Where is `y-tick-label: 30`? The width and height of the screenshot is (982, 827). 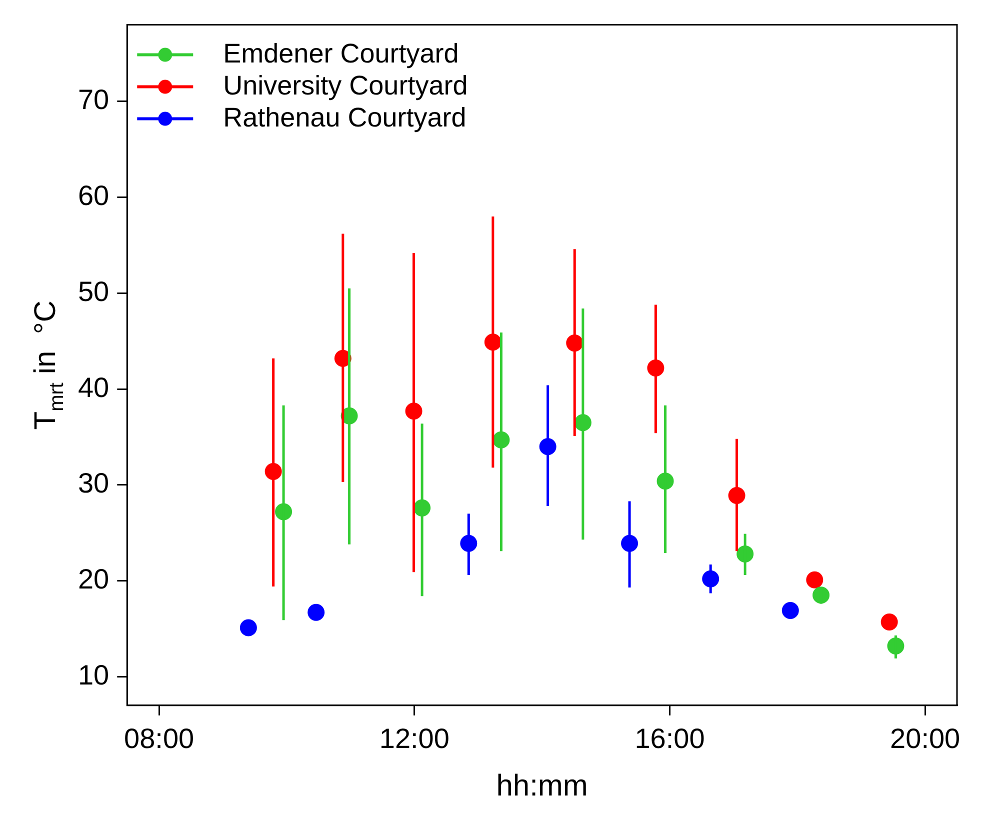 y-tick-label: 30 is located at coordinates (94, 483).